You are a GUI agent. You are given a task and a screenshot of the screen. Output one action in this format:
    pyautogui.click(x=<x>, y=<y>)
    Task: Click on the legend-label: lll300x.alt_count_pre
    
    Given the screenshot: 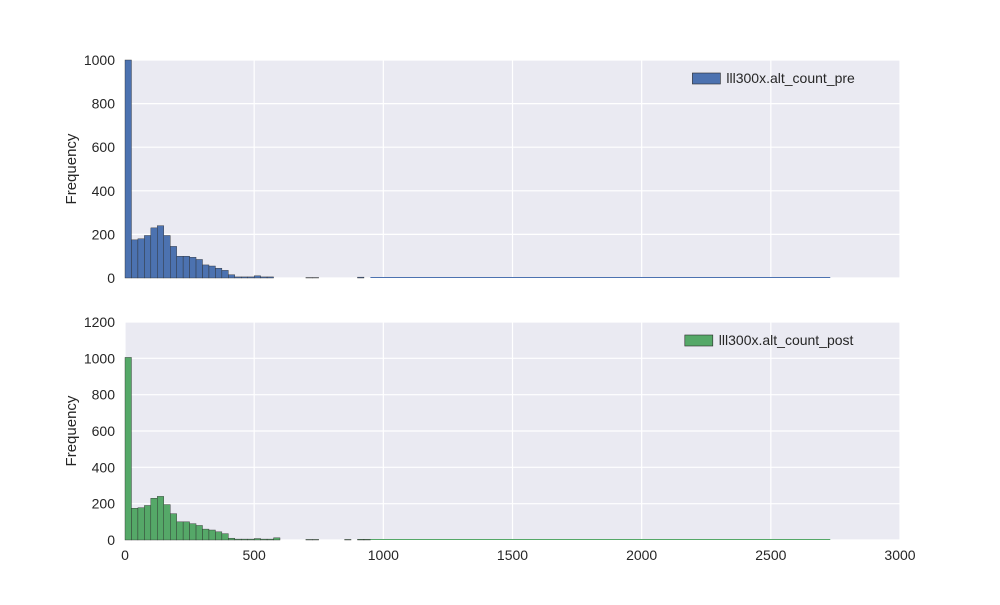 What is the action you would take?
    pyautogui.click(x=790, y=78)
    